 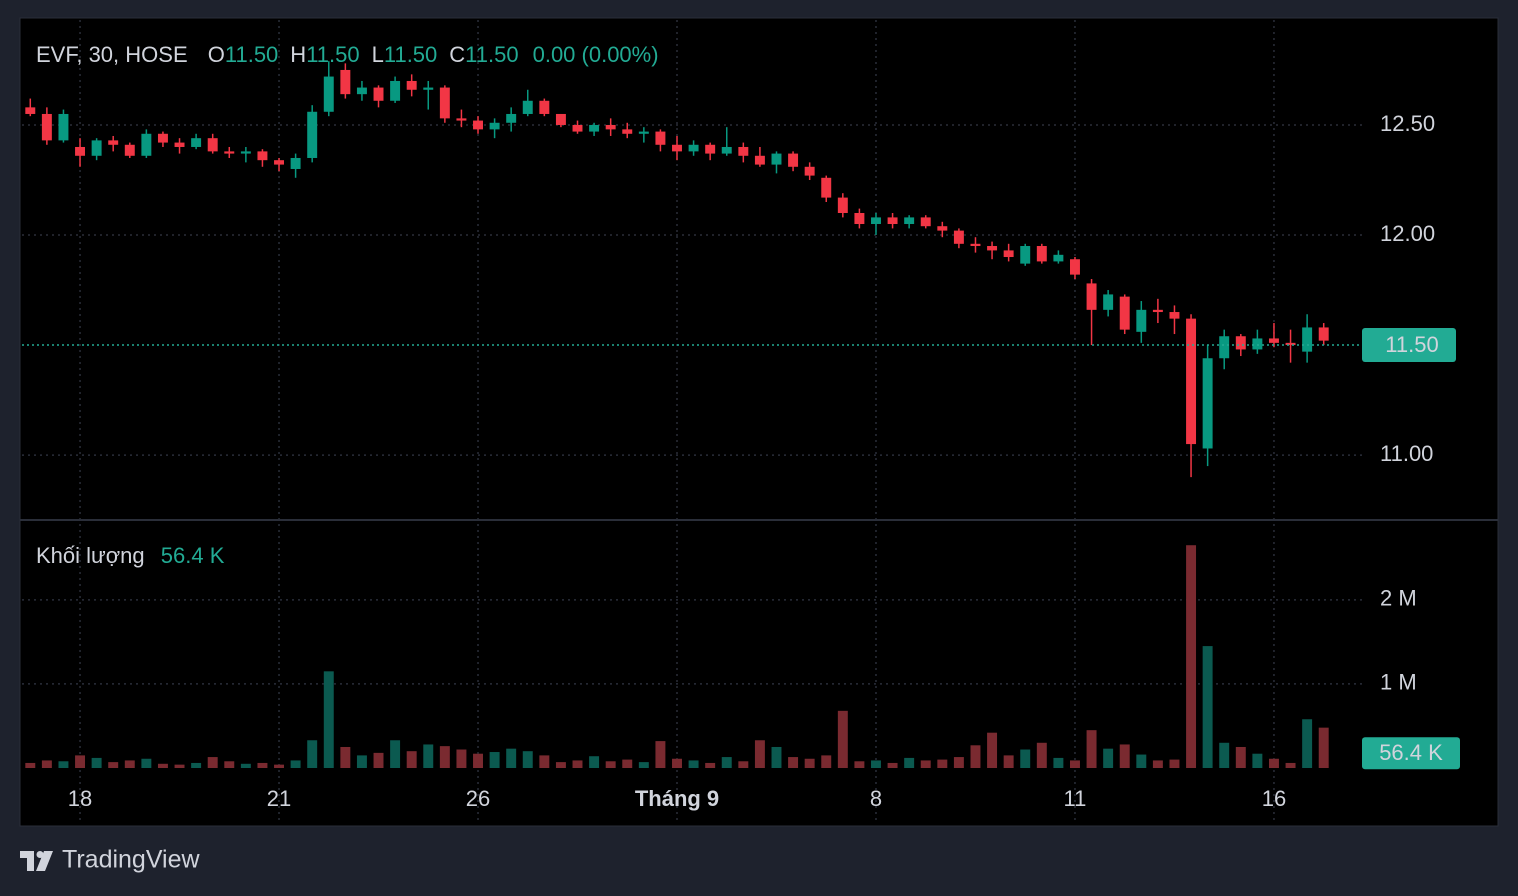 I want to click on volume-title: Khối lượng, so click(x=90, y=555).